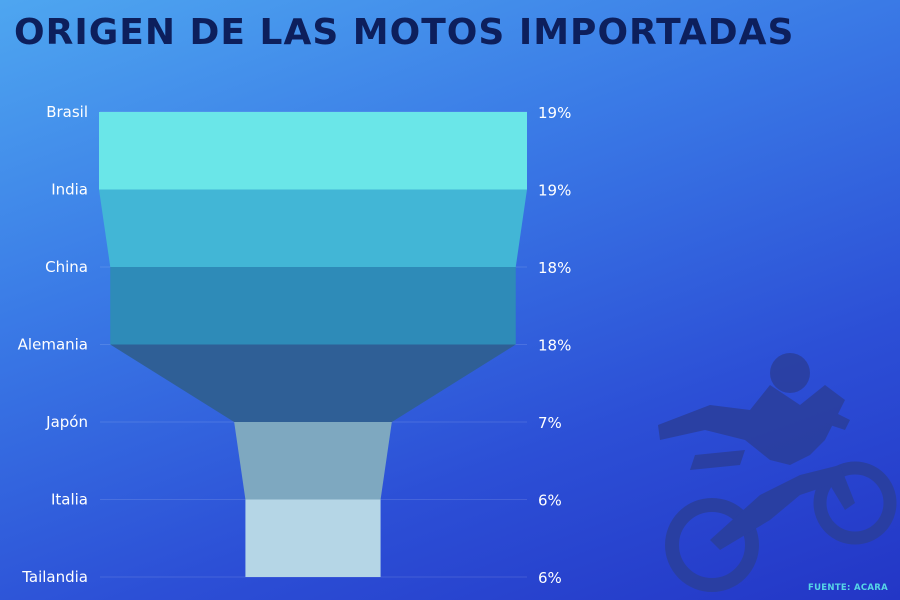 This screenshot has height=600, width=900. I want to click on category-label: Alemania, so click(53, 345).